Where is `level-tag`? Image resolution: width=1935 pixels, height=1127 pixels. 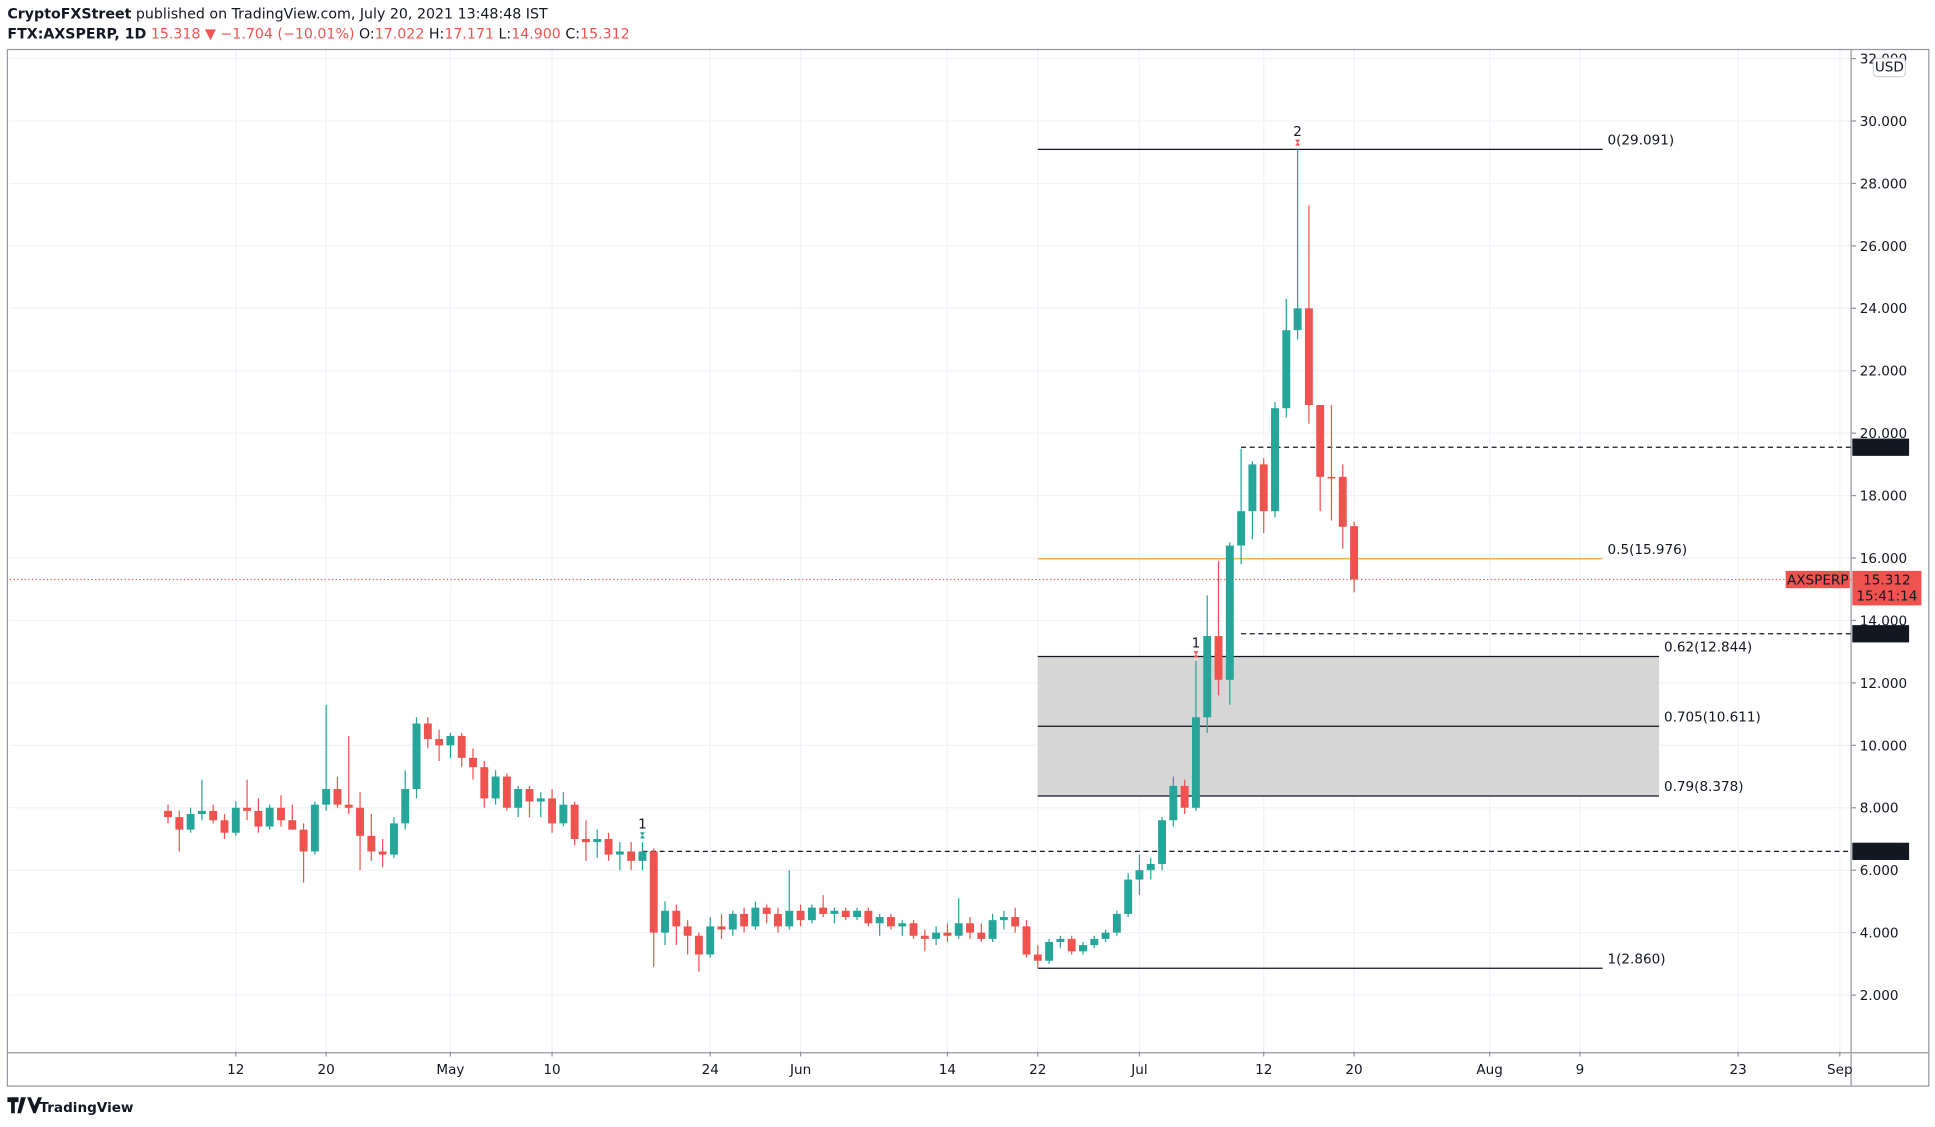
level-tag is located at coordinates (1881, 851).